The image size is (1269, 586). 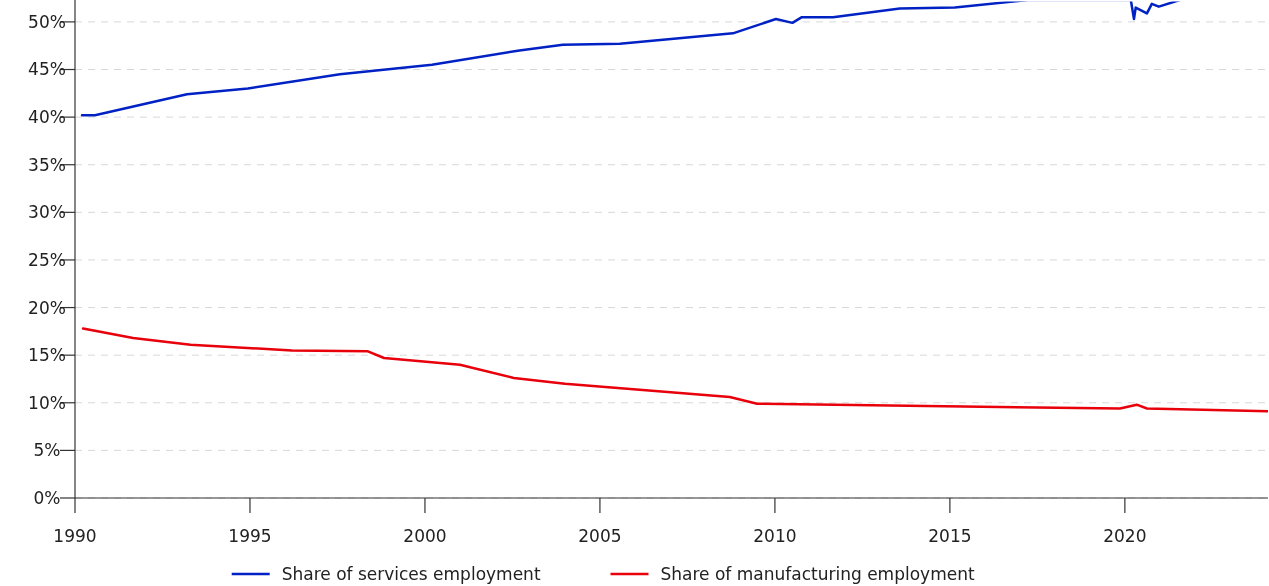 I want to click on y-tick-label: 0%, so click(x=47, y=497).